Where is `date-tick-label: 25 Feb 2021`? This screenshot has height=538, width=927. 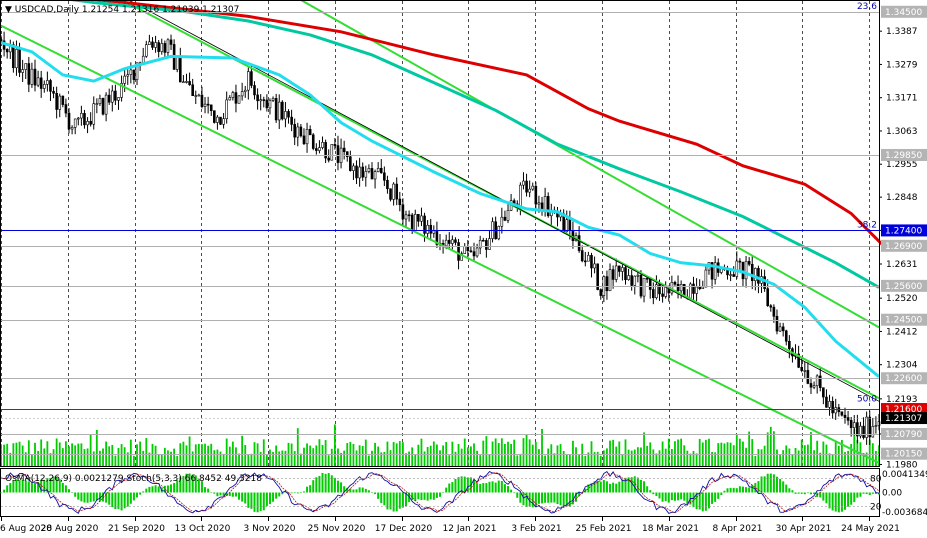 date-tick-label: 25 Feb 2021 is located at coordinates (603, 529).